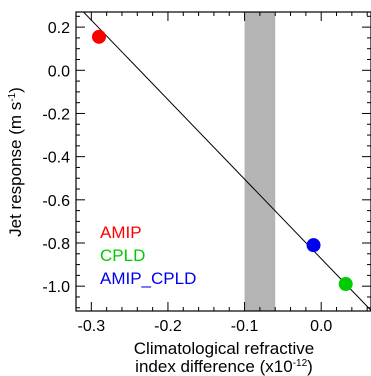 The image size is (371, 376). I want to click on x-tick-label: -0.3, so click(92, 326).